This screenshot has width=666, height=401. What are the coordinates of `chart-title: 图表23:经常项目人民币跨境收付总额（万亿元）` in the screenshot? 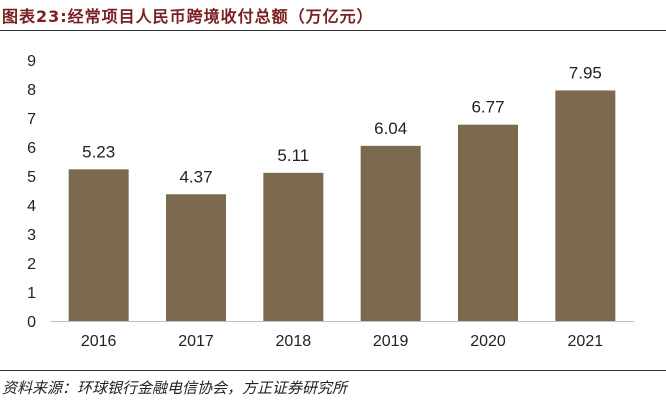 It's located at (188, 16).